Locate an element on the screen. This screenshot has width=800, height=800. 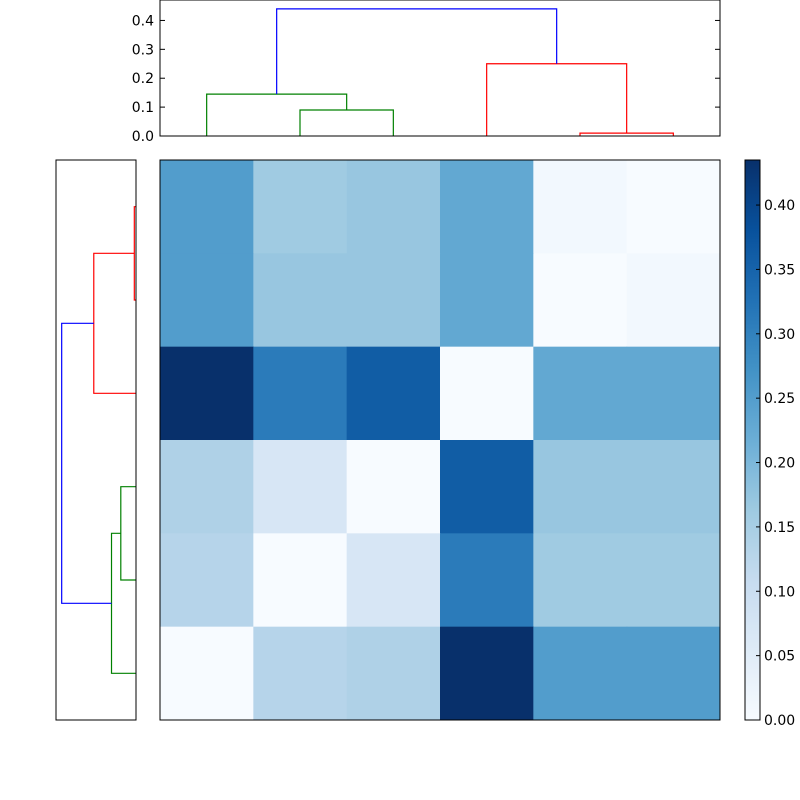
heatmap-cell-r0-c4 is located at coordinates (580, 207).